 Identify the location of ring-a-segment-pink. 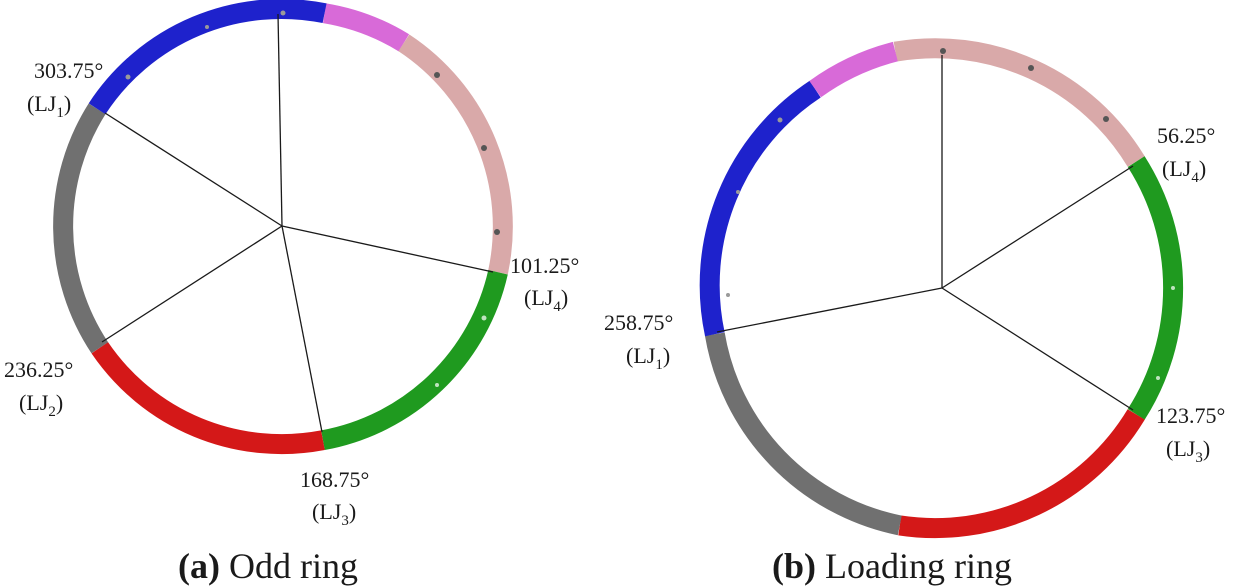
(455, 154).